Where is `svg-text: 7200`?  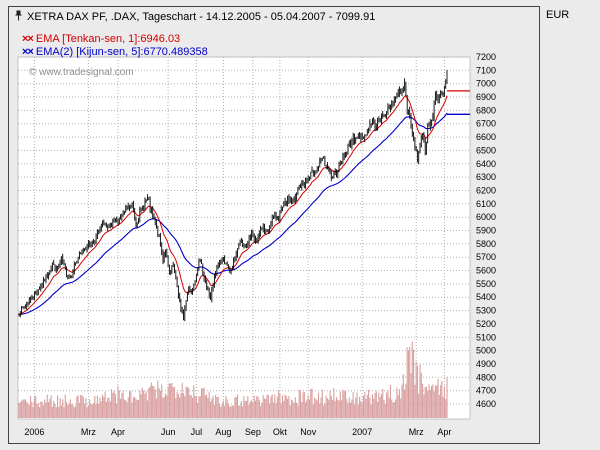
svg-text: 7200 is located at coordinates (486, 57).